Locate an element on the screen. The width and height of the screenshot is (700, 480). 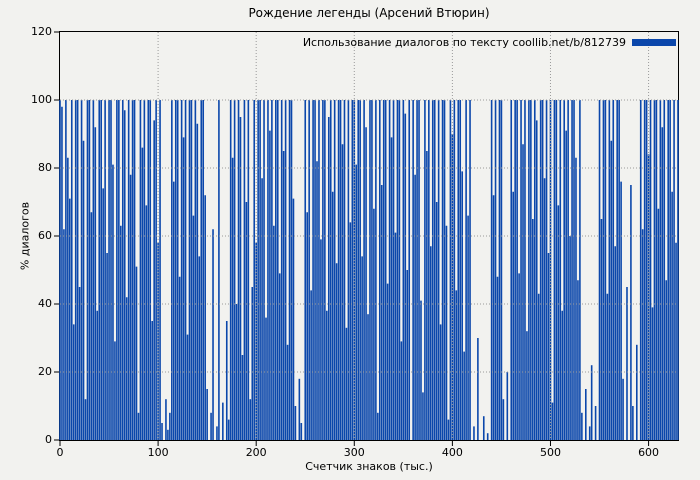
x-tick-label: 600 is located at coordinates (649, 452).